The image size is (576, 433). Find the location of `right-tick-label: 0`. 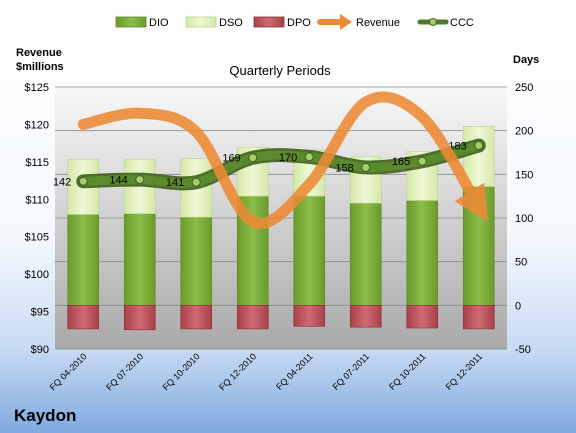

right-tick-label: 0 is located at coordinates (518, 306).